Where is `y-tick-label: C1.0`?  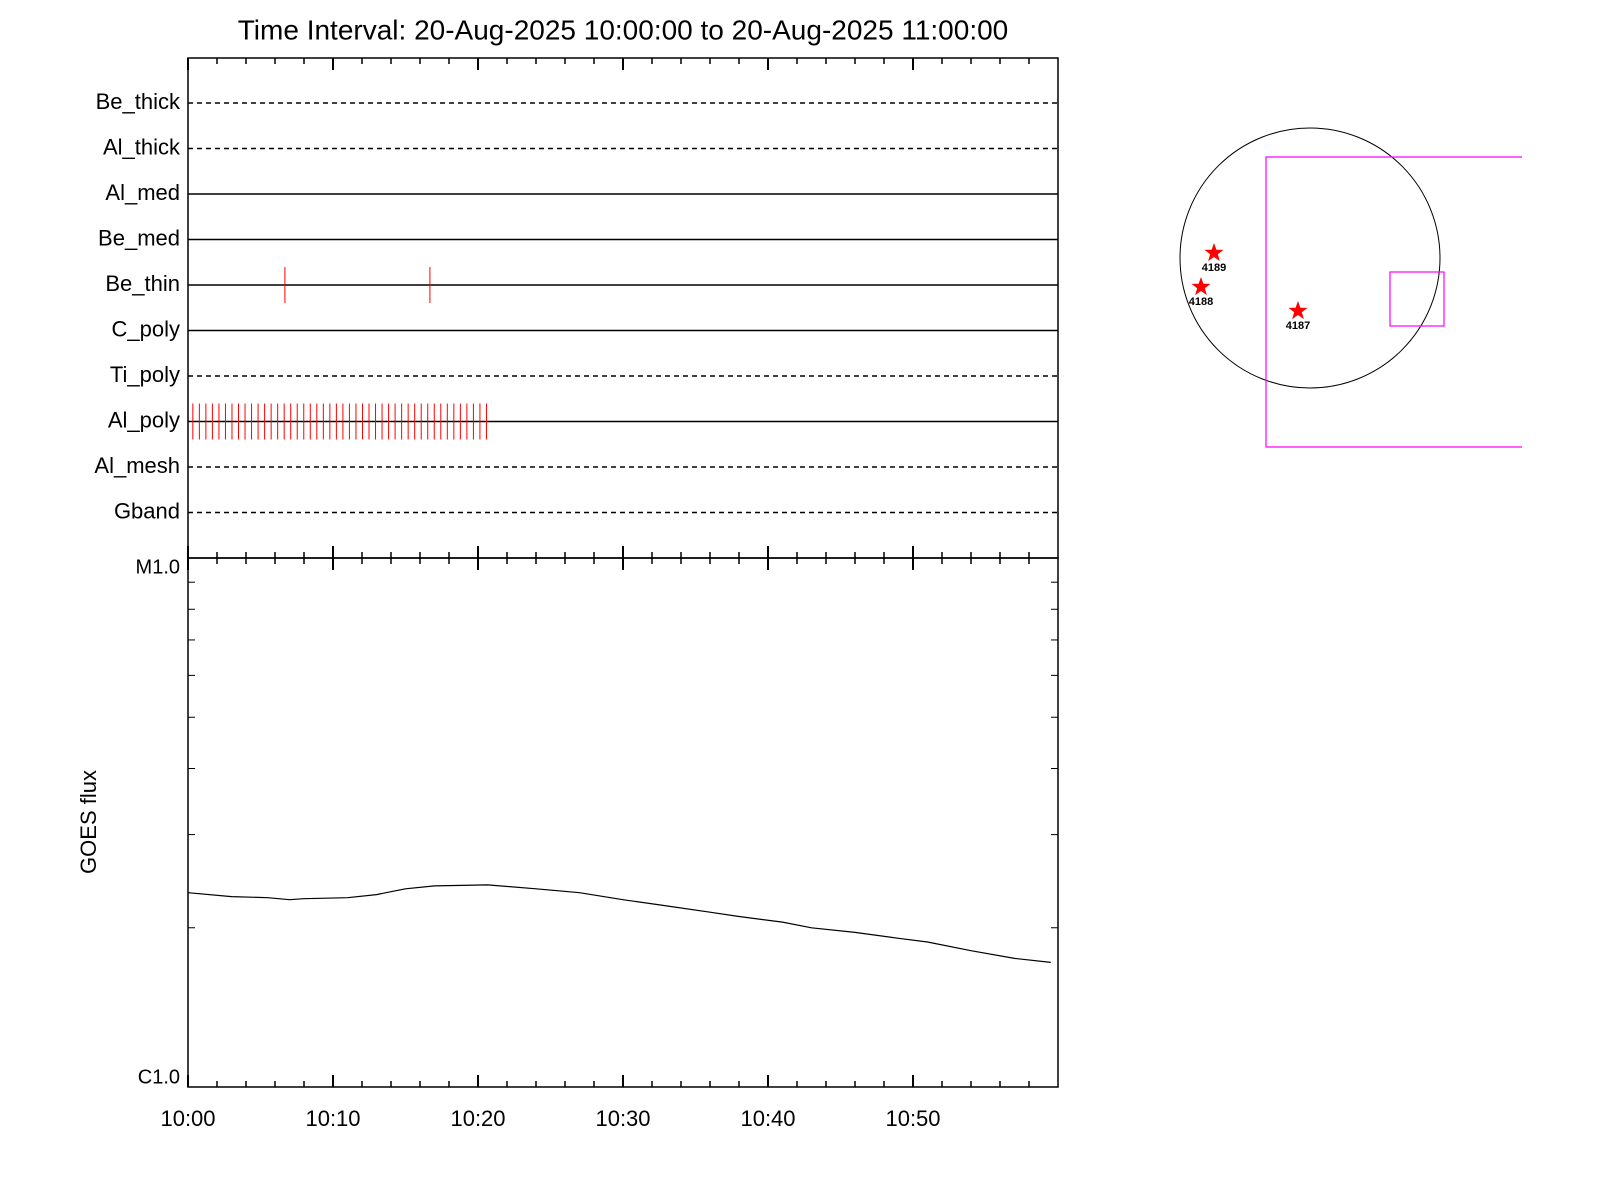
y-tick-label: C1.0 is located at coordinates (159, 1077).